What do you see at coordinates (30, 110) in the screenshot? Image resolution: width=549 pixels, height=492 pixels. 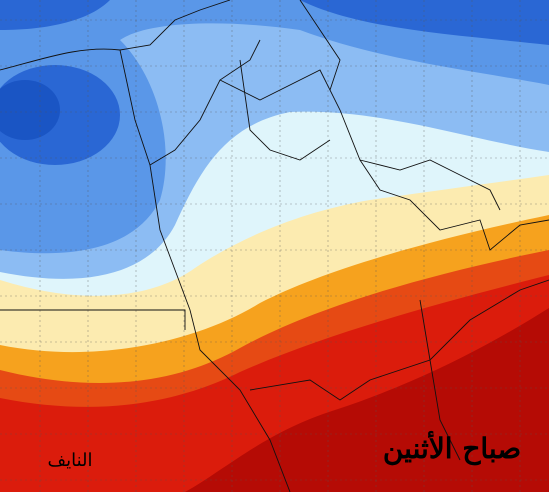 I see `band-darkest-blue` at bounding box center [30, 110].